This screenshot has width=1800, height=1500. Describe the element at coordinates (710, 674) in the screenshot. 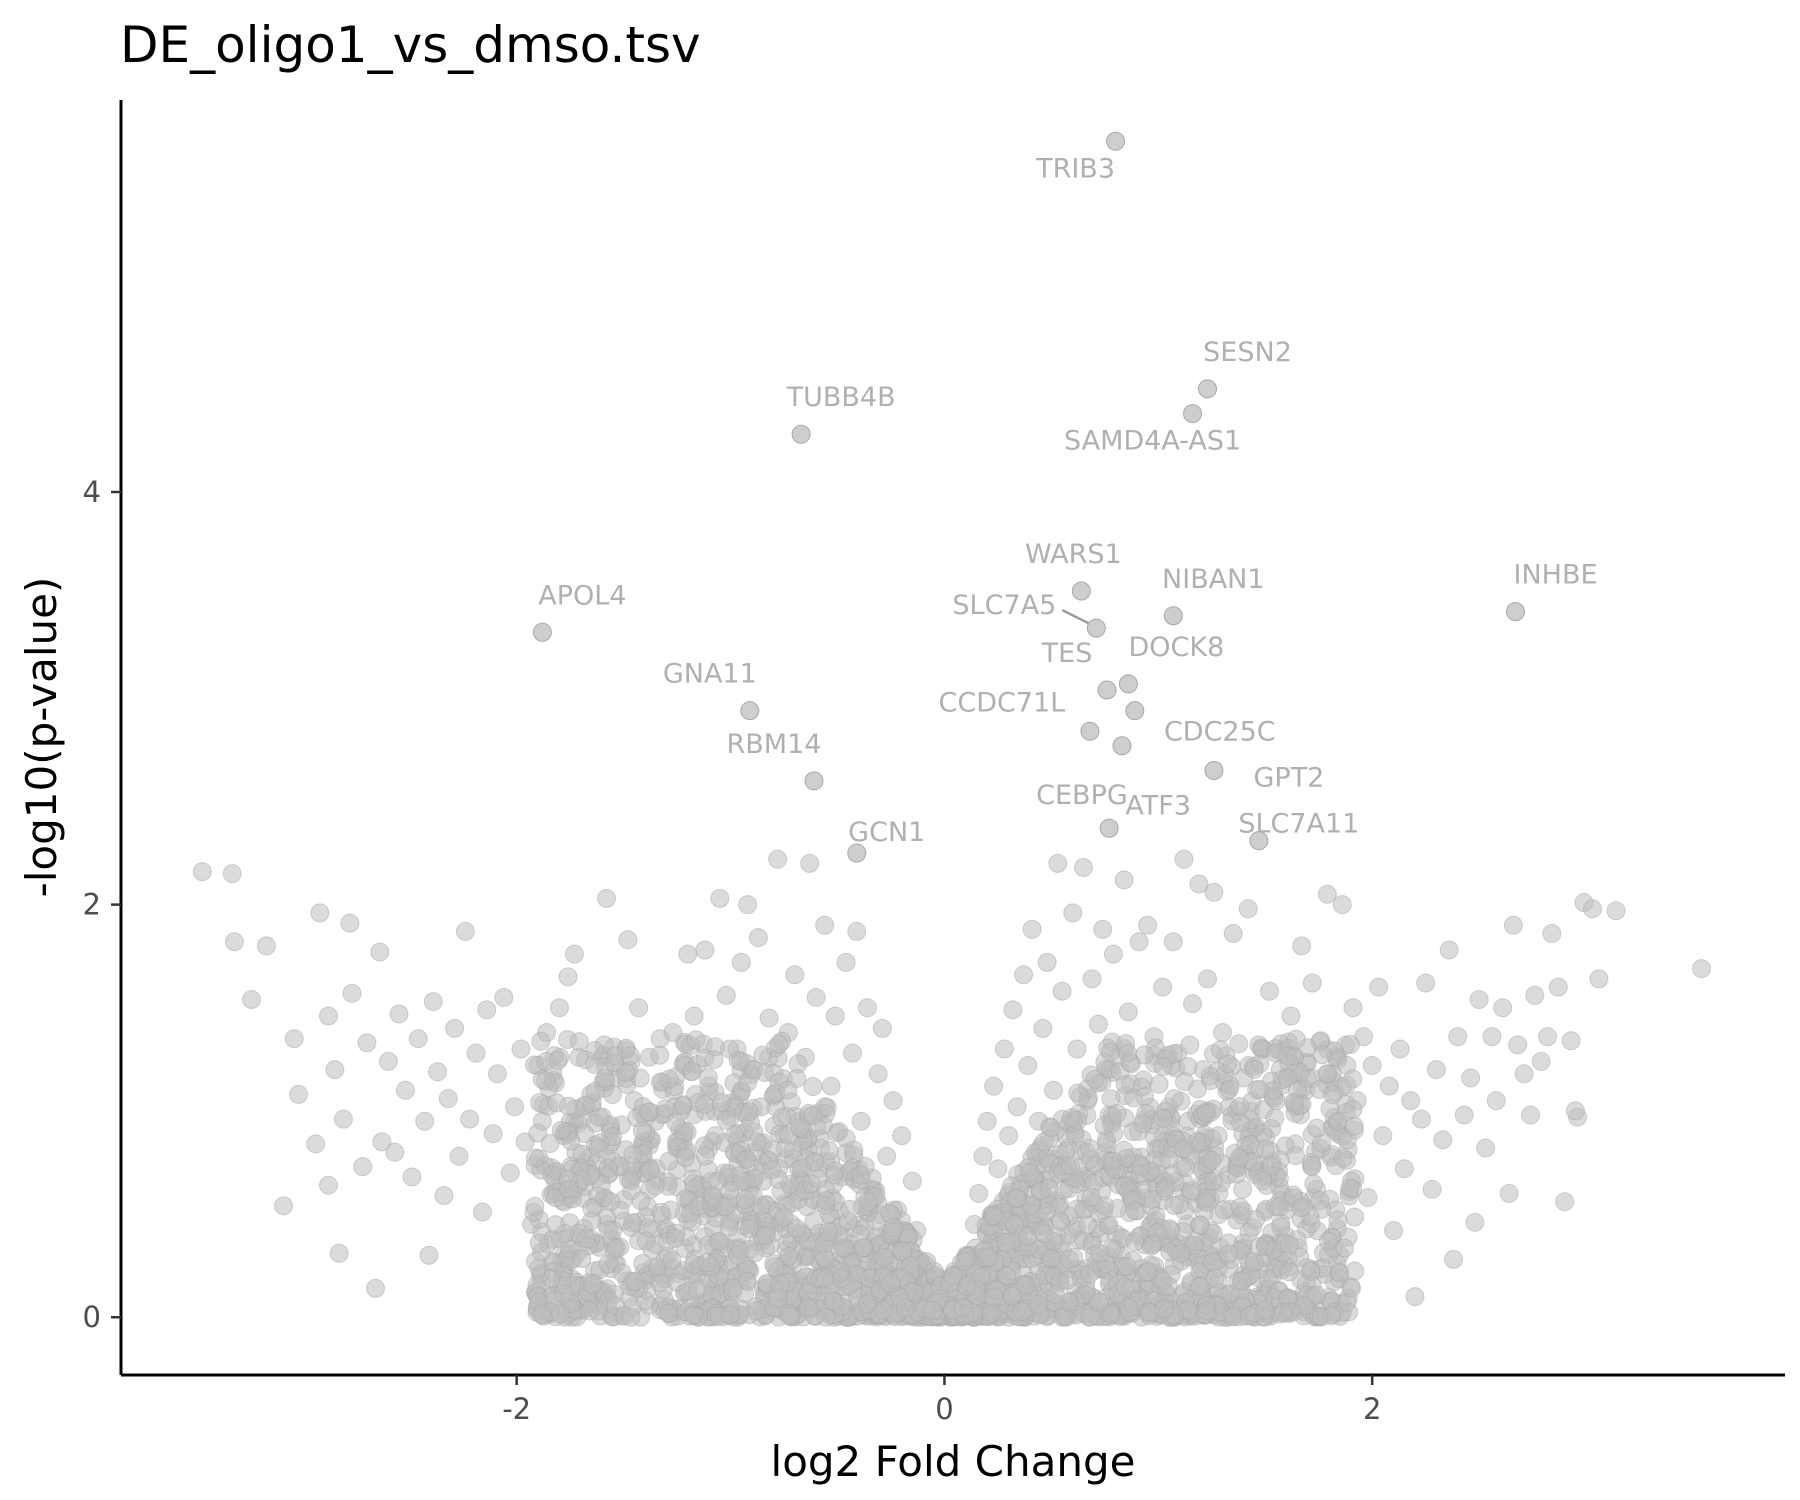

I see `gene-label: GNA11` at that location.